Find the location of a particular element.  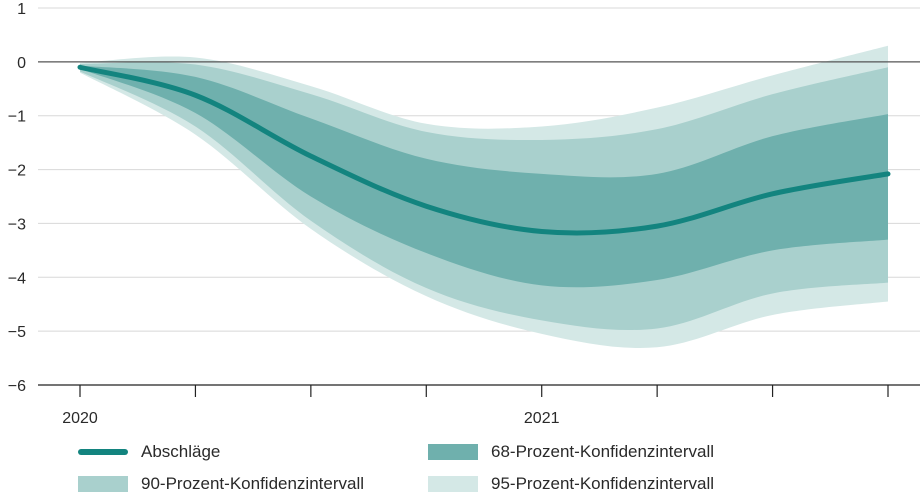

y-tick-label: −4 is located at coordinates (17, 278).